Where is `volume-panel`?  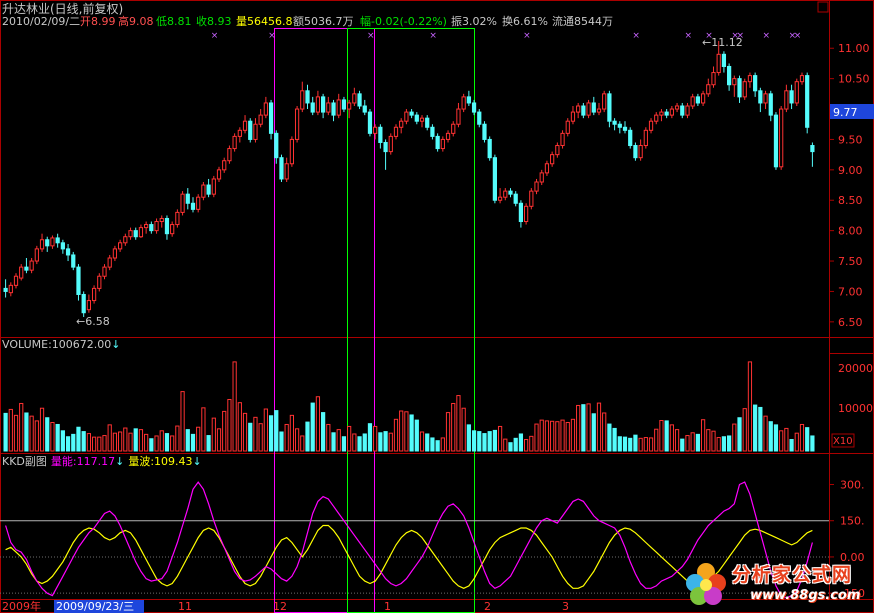 volume-panel is located at coordinates (409, 406).